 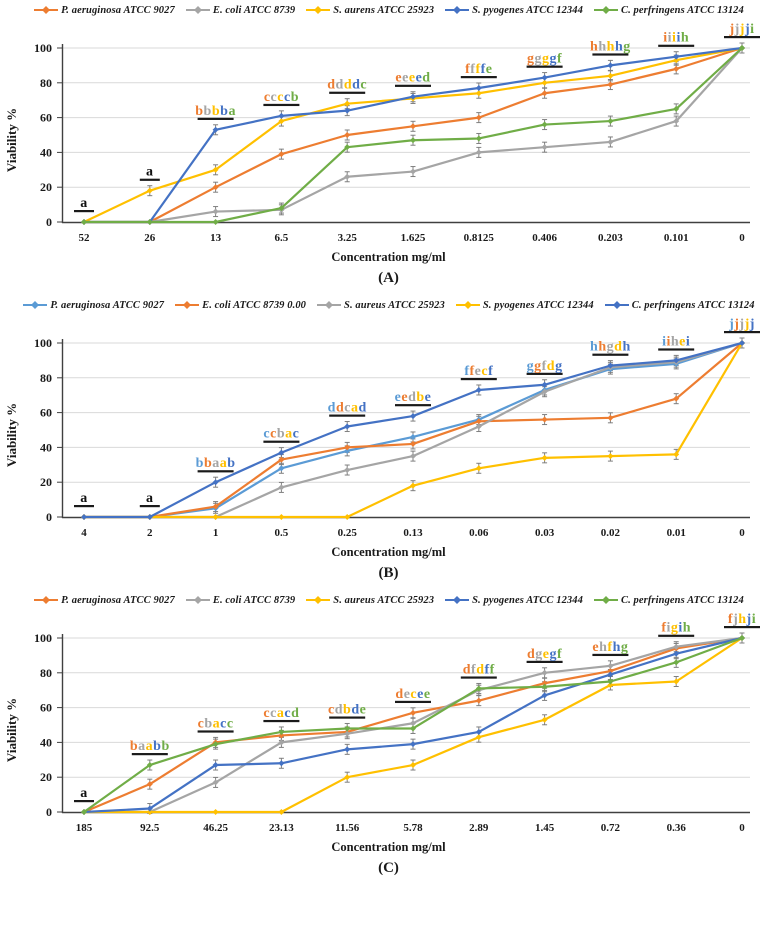 What do you see at coordinates (282, 533) in the screenshot?
I see `x-tick-label: 0.5` at bounding box center [282, 533].